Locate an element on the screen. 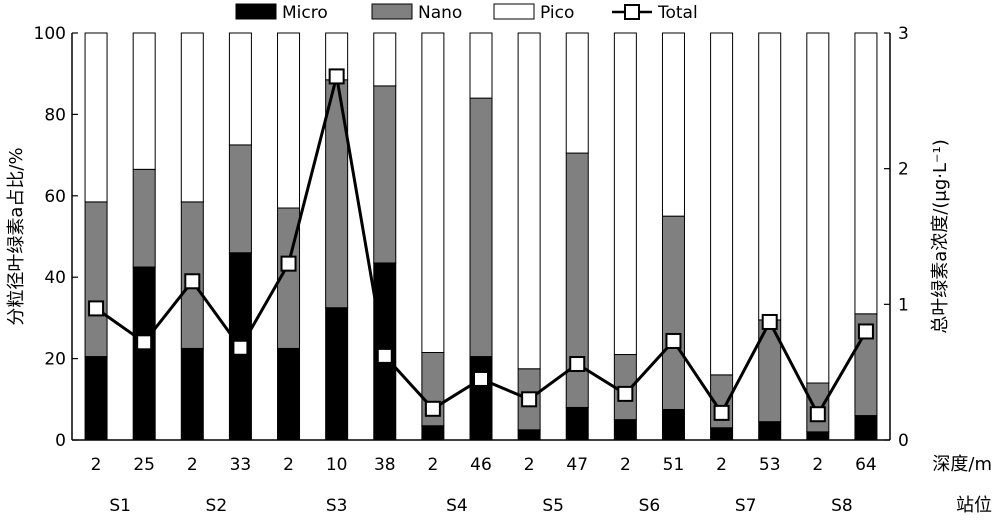 The image size is (1000, 524). legend-swatch-pico is located at coordinates (514, 11).